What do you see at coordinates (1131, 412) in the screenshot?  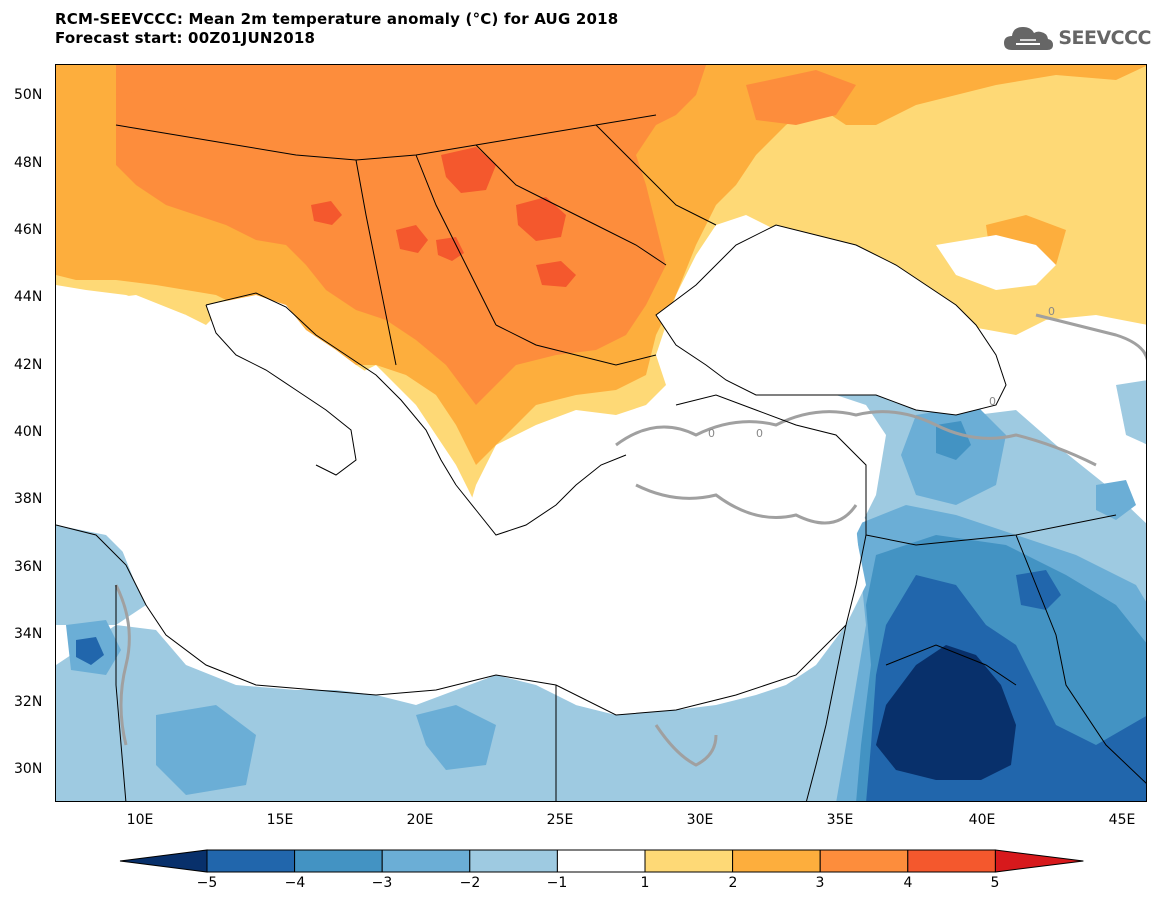 I see `cold-field-1g` at bounding box center [1131, 412].